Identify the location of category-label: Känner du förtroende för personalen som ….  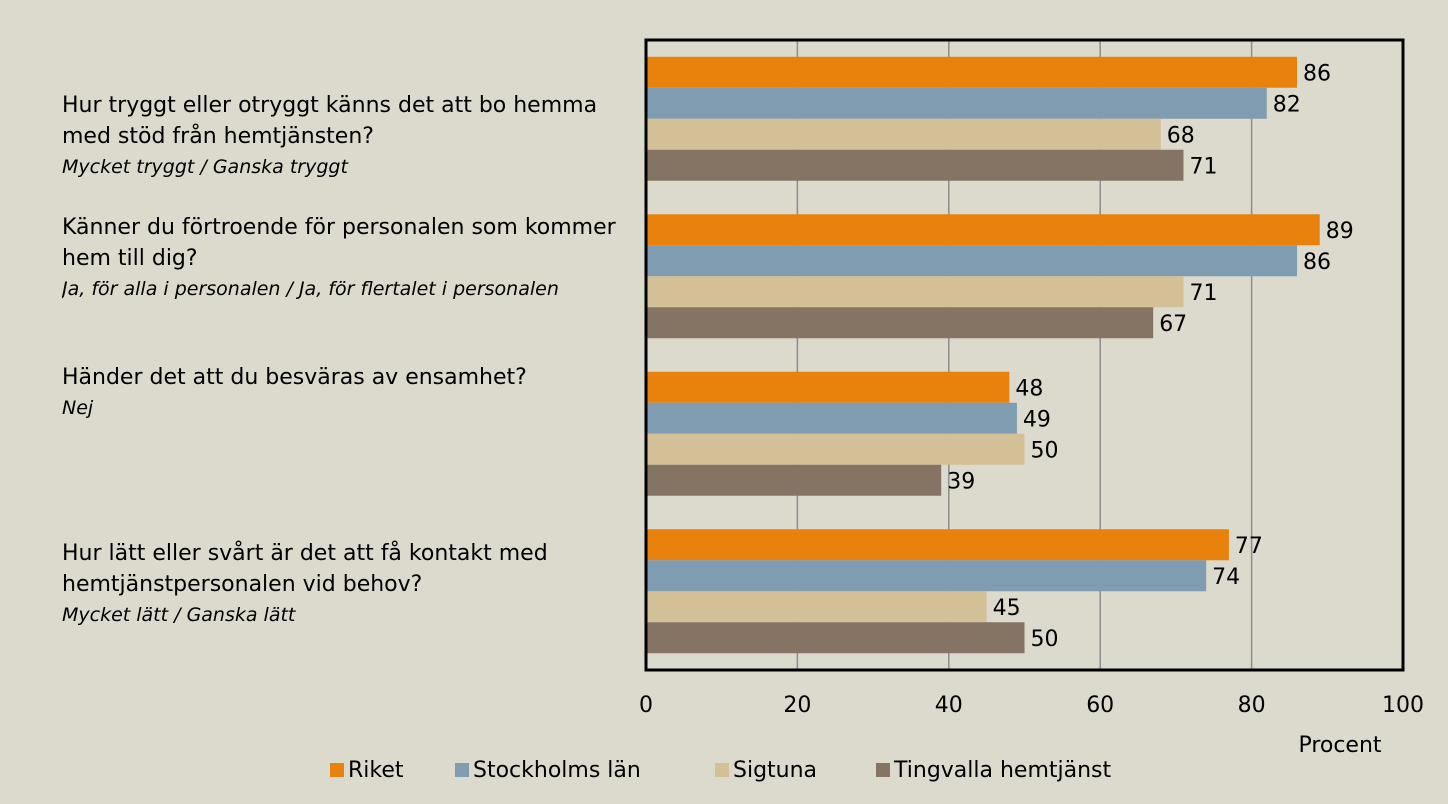
(342, 258).